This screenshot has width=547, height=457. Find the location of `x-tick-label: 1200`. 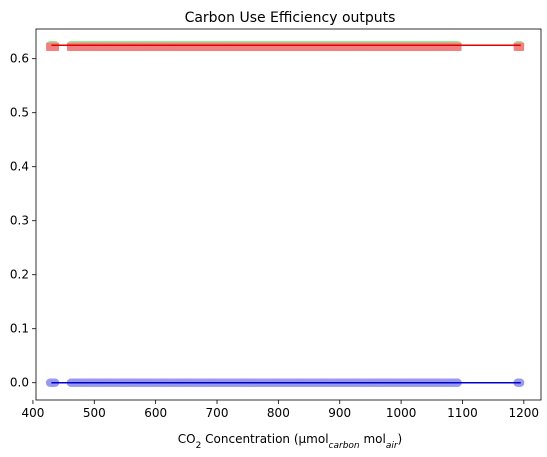

x-tick-label: 1200 is located at coordinates (524, 413).